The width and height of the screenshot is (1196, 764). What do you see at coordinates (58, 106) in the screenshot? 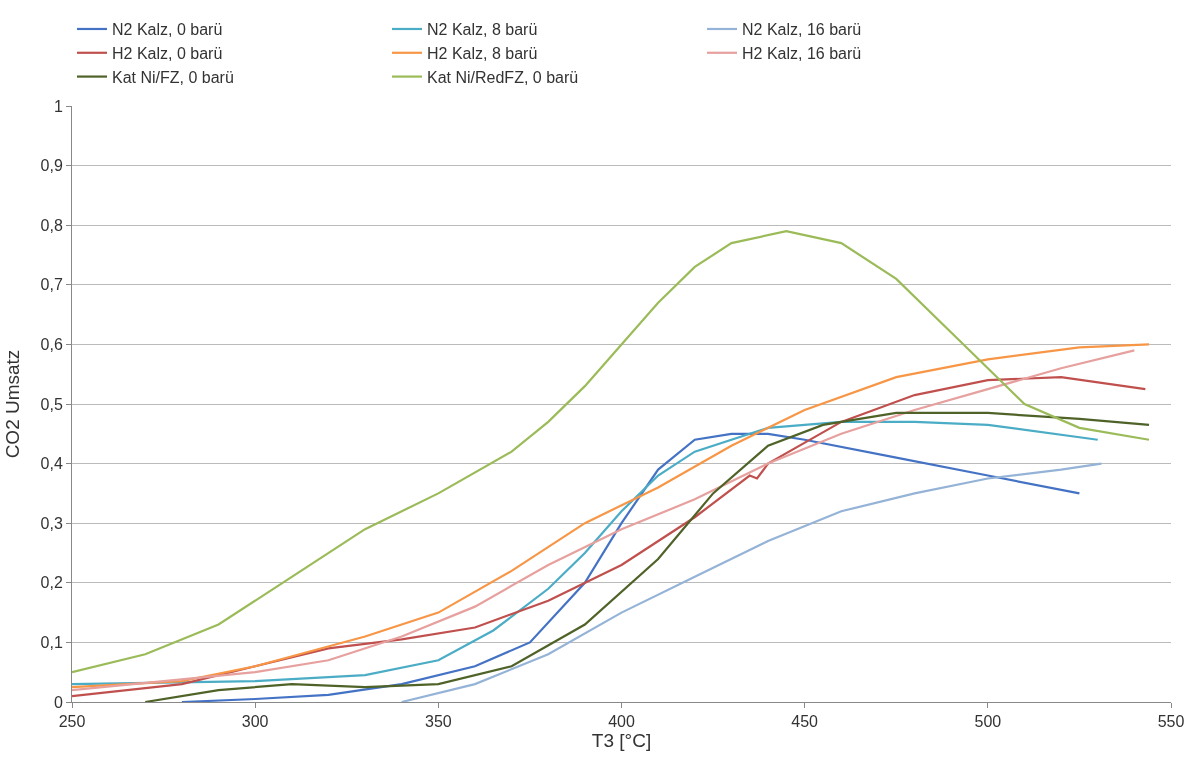
I see `y-tick-label: 1` at bounding box center [58, 106].